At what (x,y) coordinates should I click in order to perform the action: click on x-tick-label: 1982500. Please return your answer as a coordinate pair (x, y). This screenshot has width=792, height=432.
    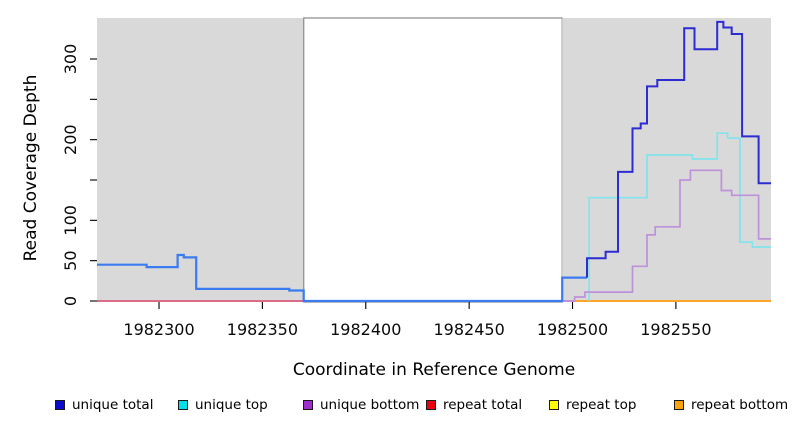
    Looking at the image, I should click on (572, 329).